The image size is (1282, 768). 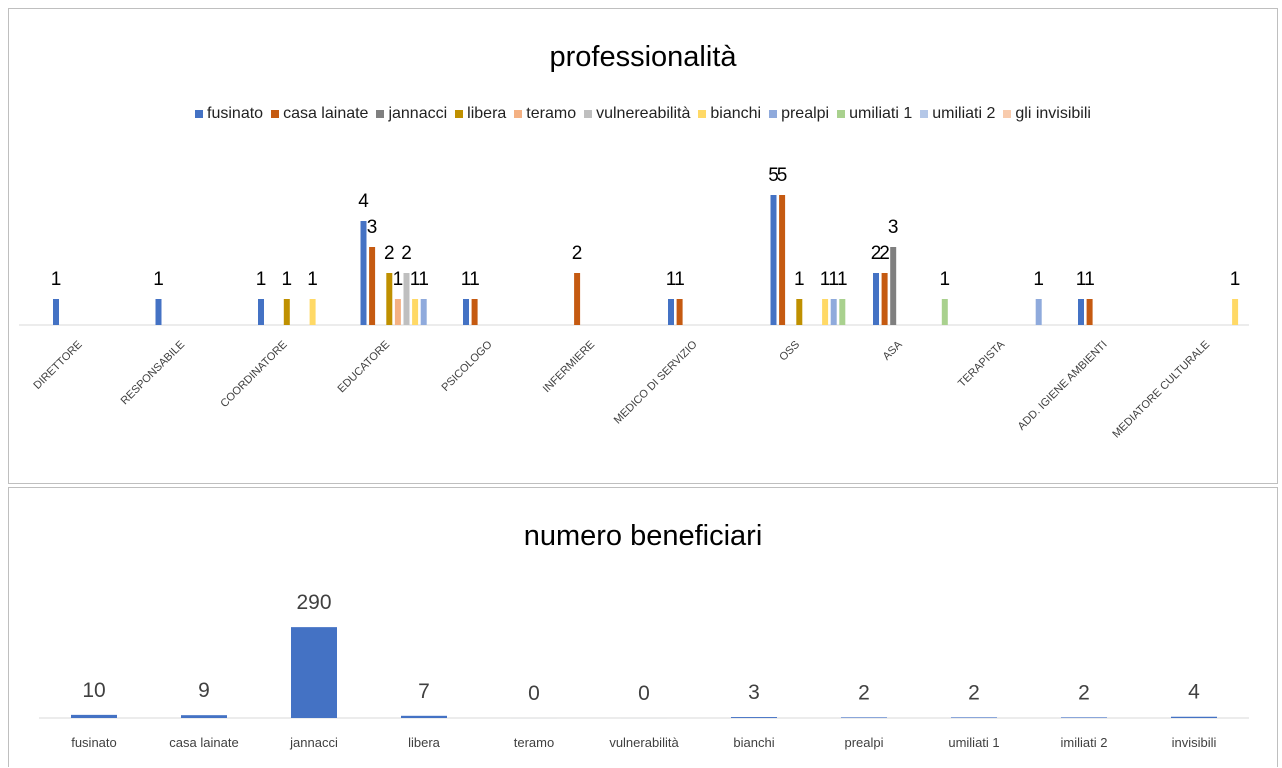 What do you see at coordinates (424, 742) in the screenshot?
I see `x-tick-label: libera` at bounding box center [424, 742].